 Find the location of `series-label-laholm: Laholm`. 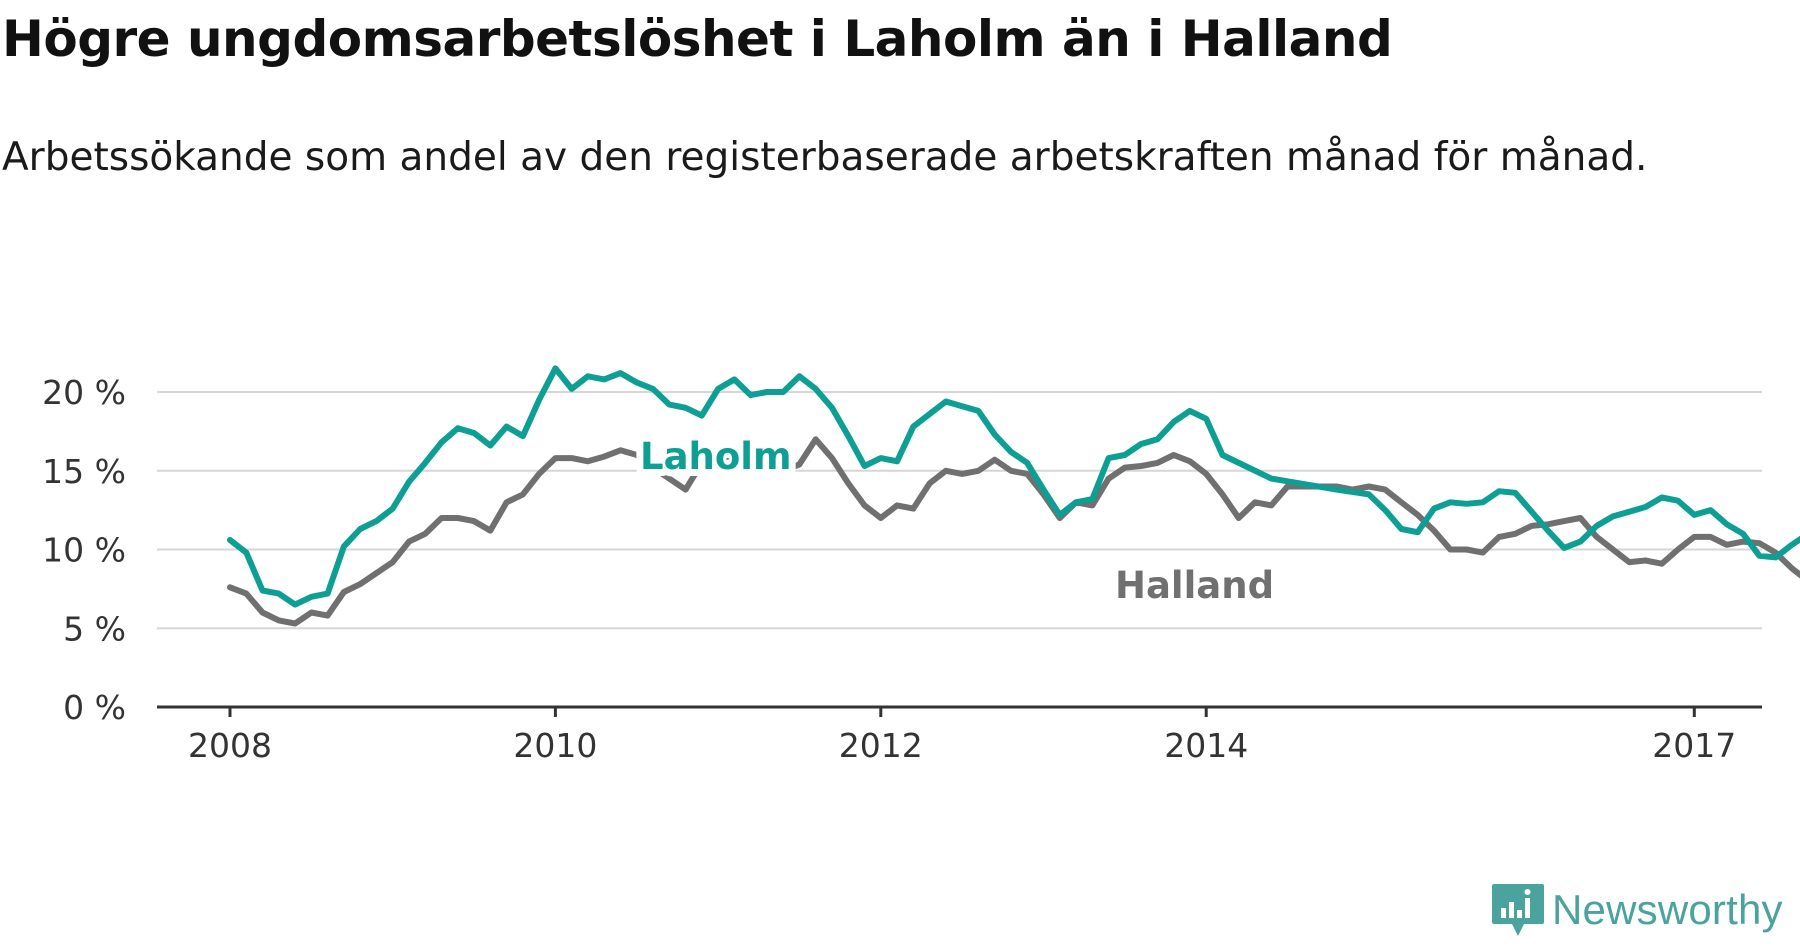

series-label-laholm: Laholm is located at coordinates (716, 456).